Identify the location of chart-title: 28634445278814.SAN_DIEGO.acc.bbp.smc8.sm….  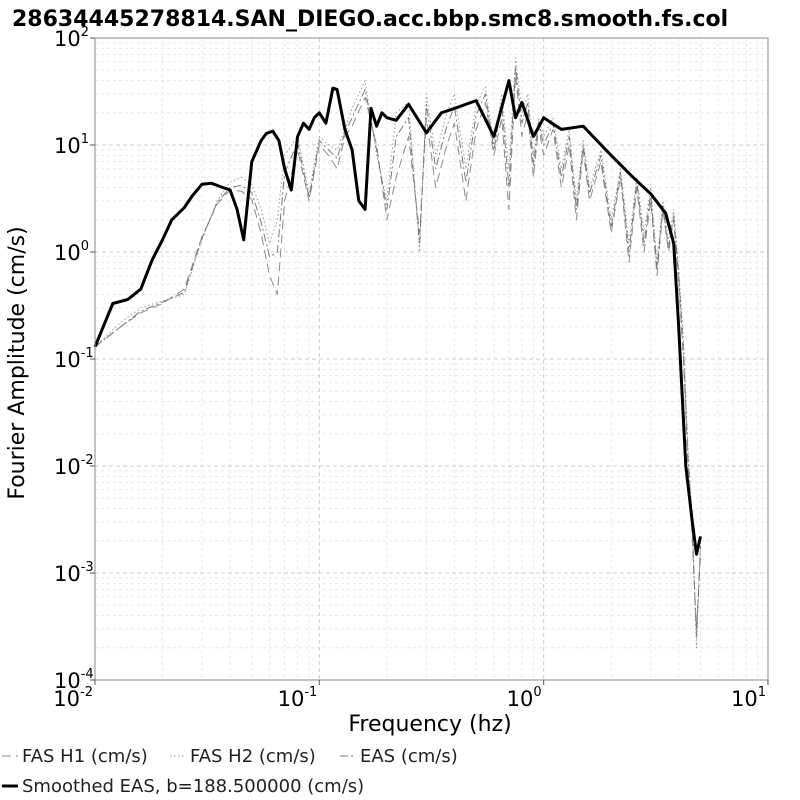
(370, 19).